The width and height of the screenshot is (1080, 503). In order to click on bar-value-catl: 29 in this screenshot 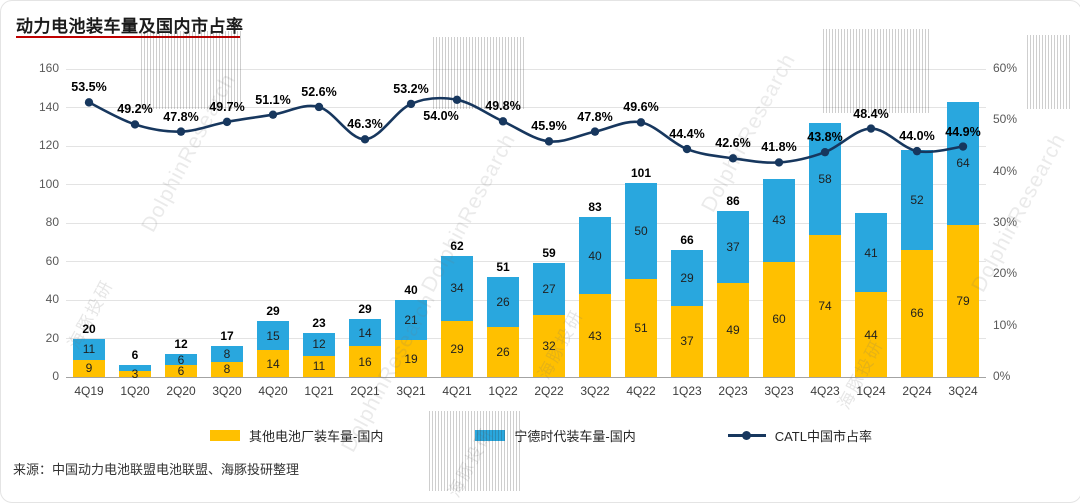, I will do `click(687, 277)`.